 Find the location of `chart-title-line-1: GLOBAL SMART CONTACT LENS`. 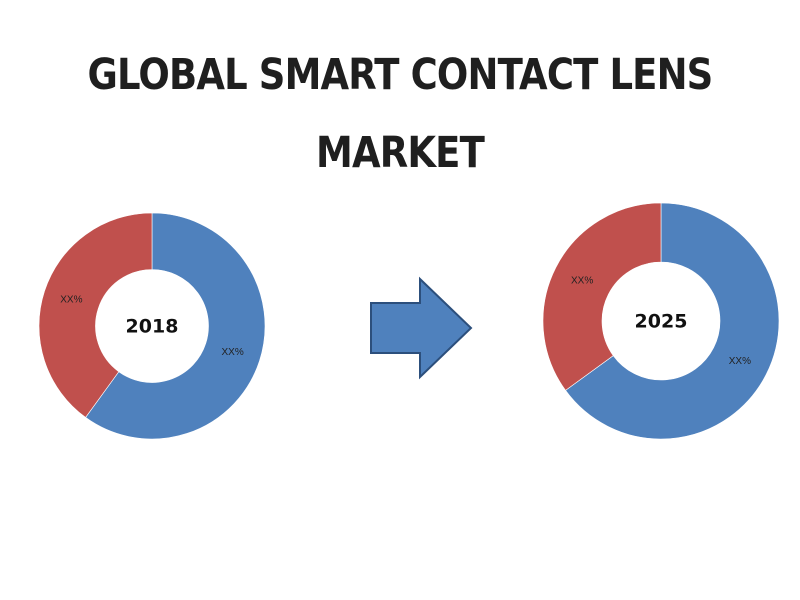

chart-title-line-1: GLOBAL SMART CONTACT LENS is located at coordinates (400, 75).